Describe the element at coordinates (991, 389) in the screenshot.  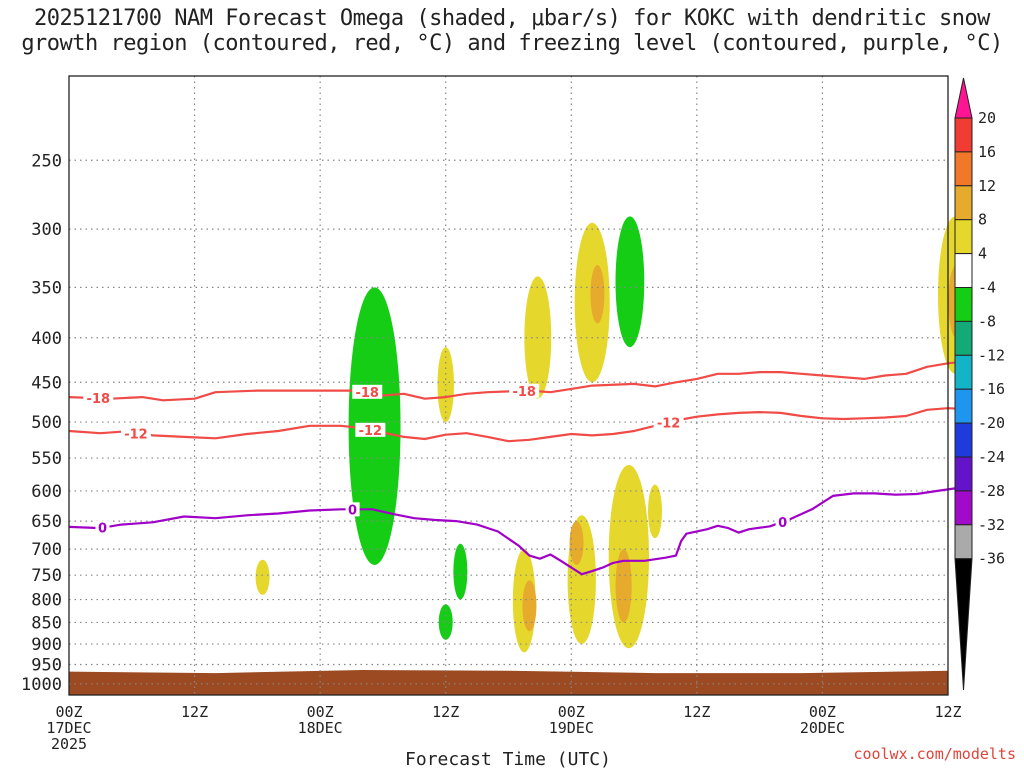
I see `colorbar-label-8: -16` at that location.